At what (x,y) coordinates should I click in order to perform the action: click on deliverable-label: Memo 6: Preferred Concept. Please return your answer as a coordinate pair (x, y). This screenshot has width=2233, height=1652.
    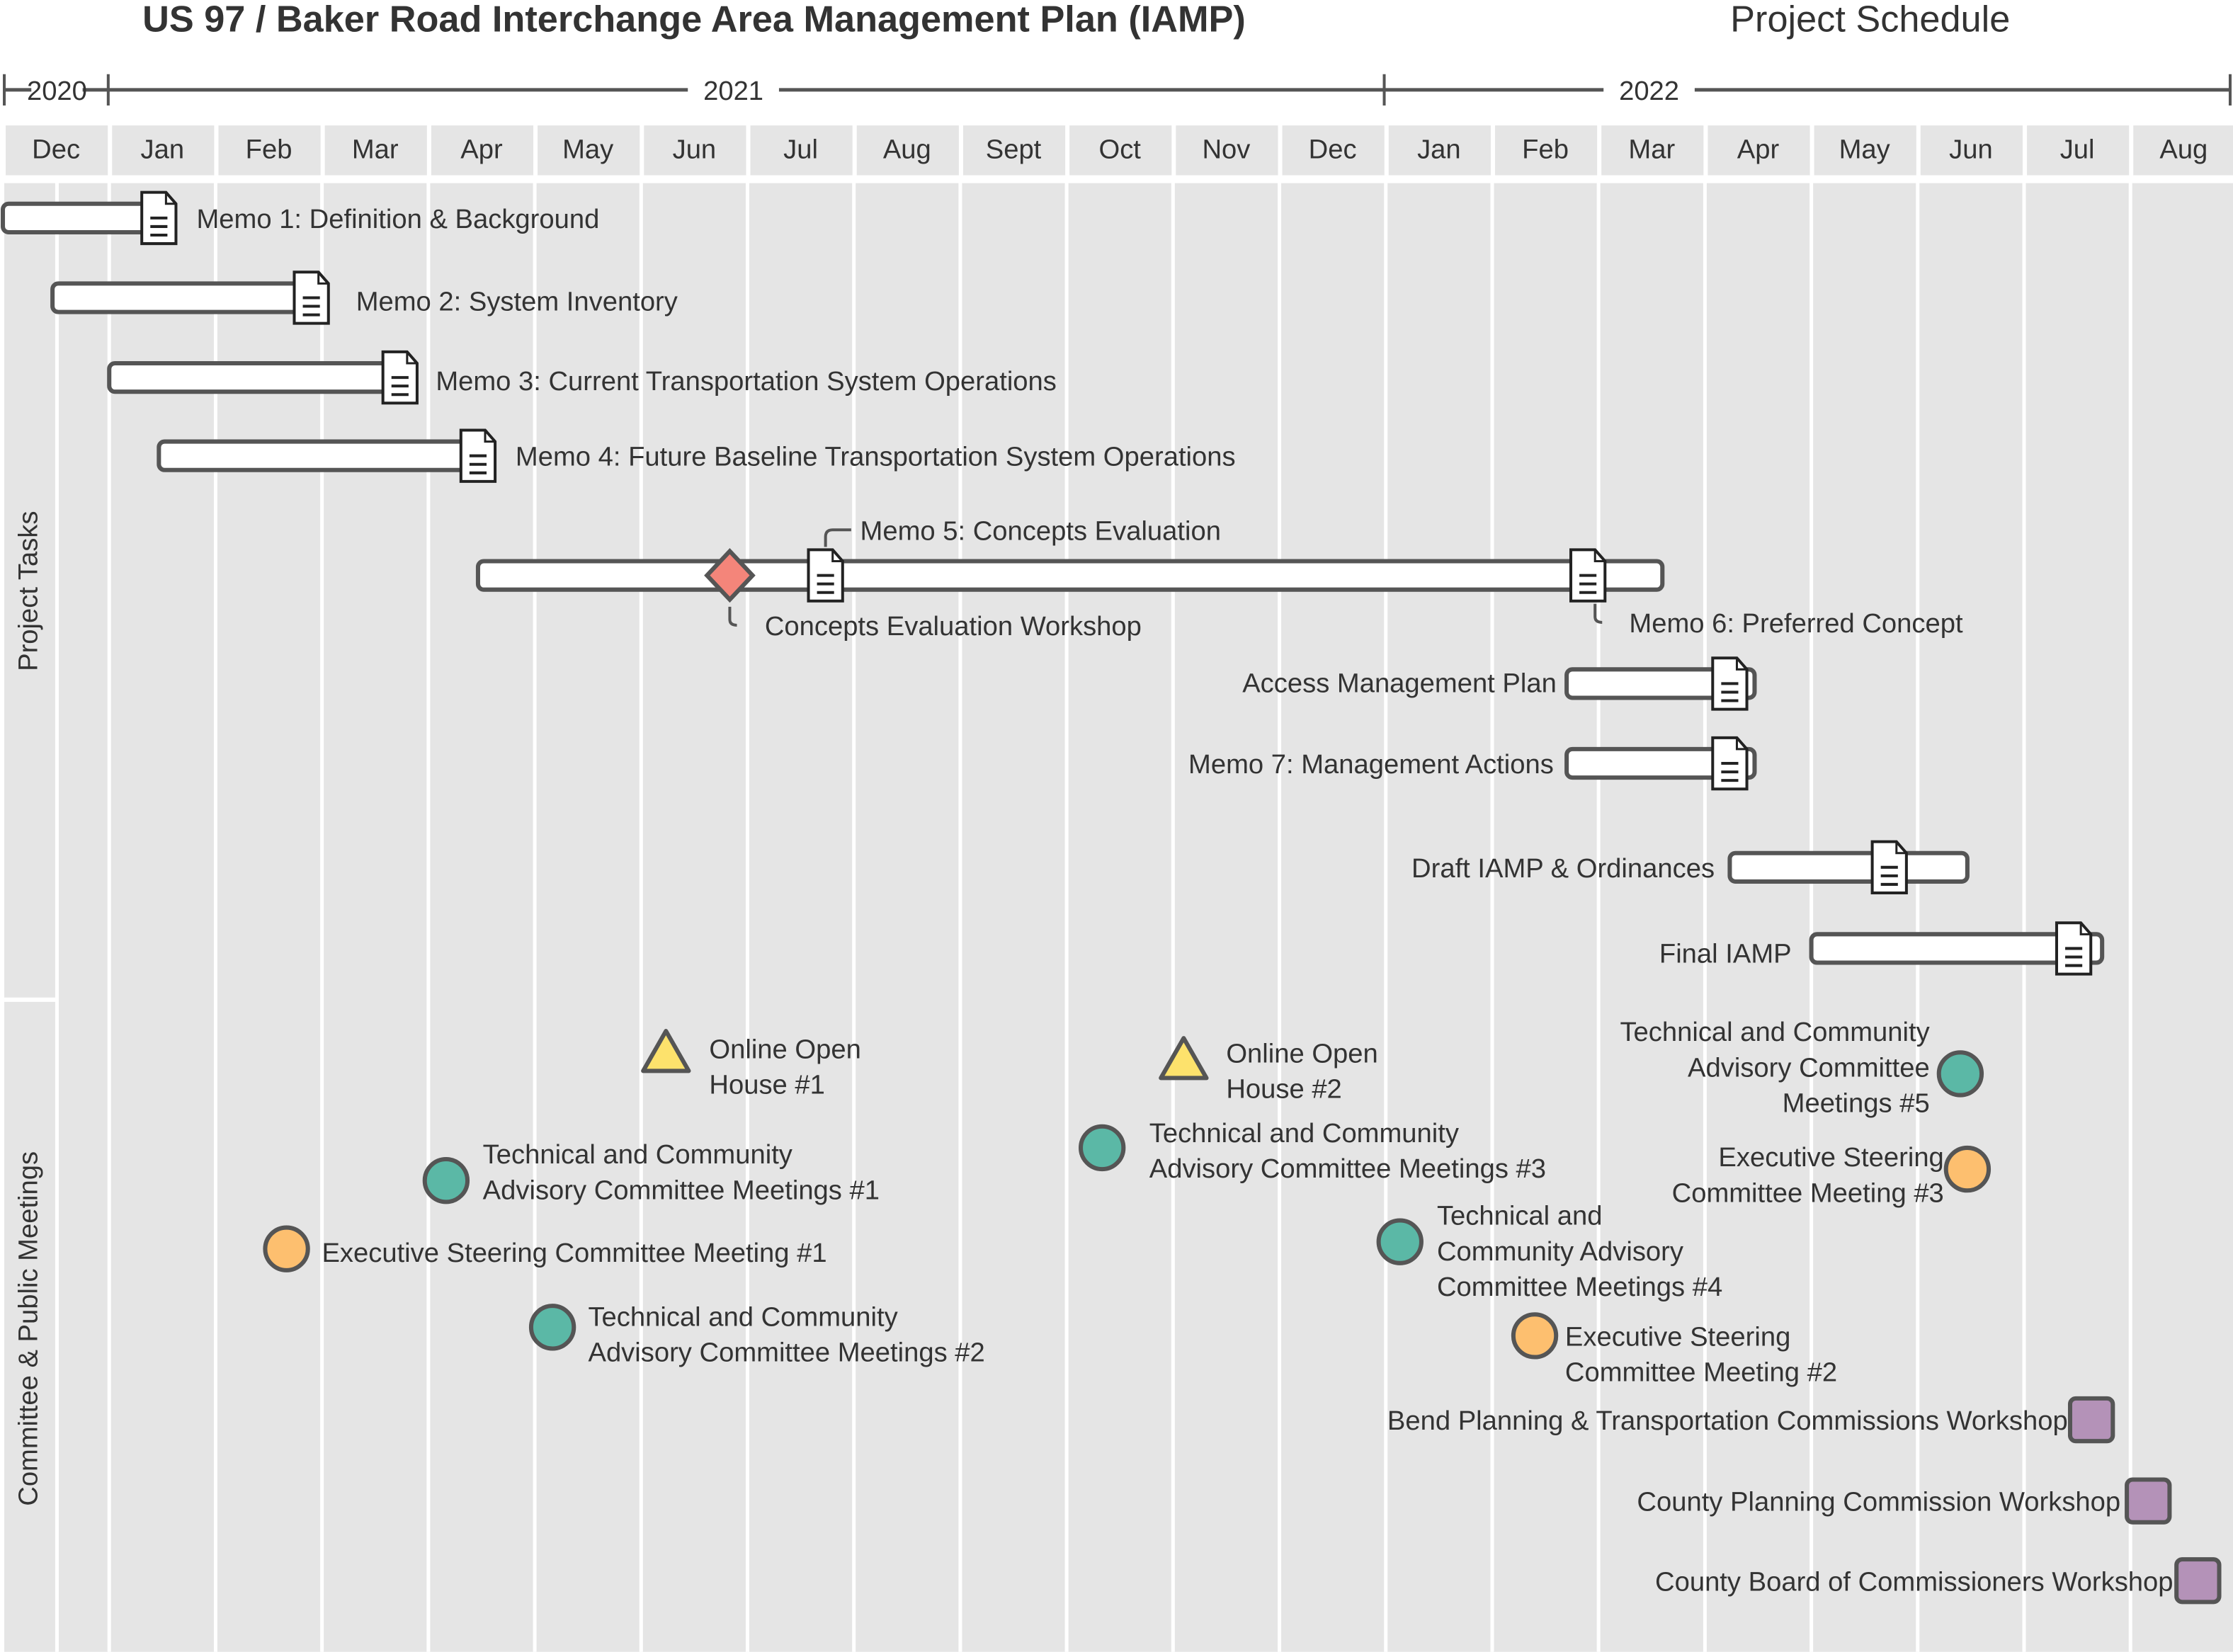
    Looking at the image, I should click on (1796, 623).